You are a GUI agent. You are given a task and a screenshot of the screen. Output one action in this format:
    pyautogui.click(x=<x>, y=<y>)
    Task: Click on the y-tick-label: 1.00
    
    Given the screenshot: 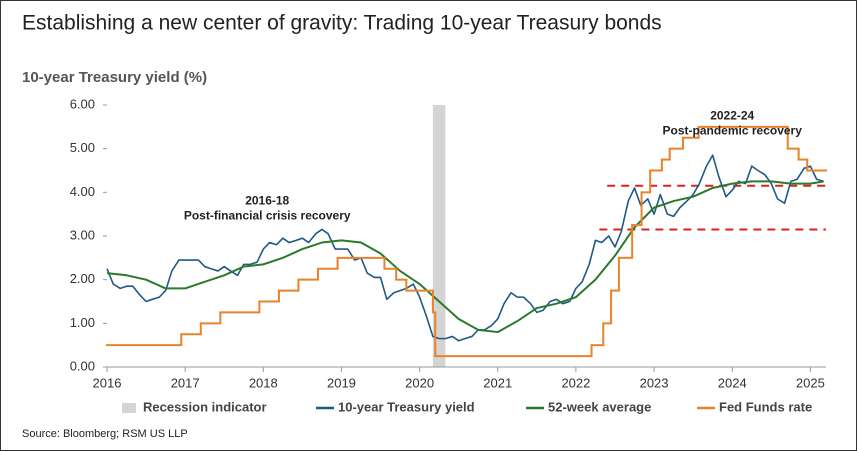 What is the action you would take?
    pyautogui.click(x=82, y=322)
    